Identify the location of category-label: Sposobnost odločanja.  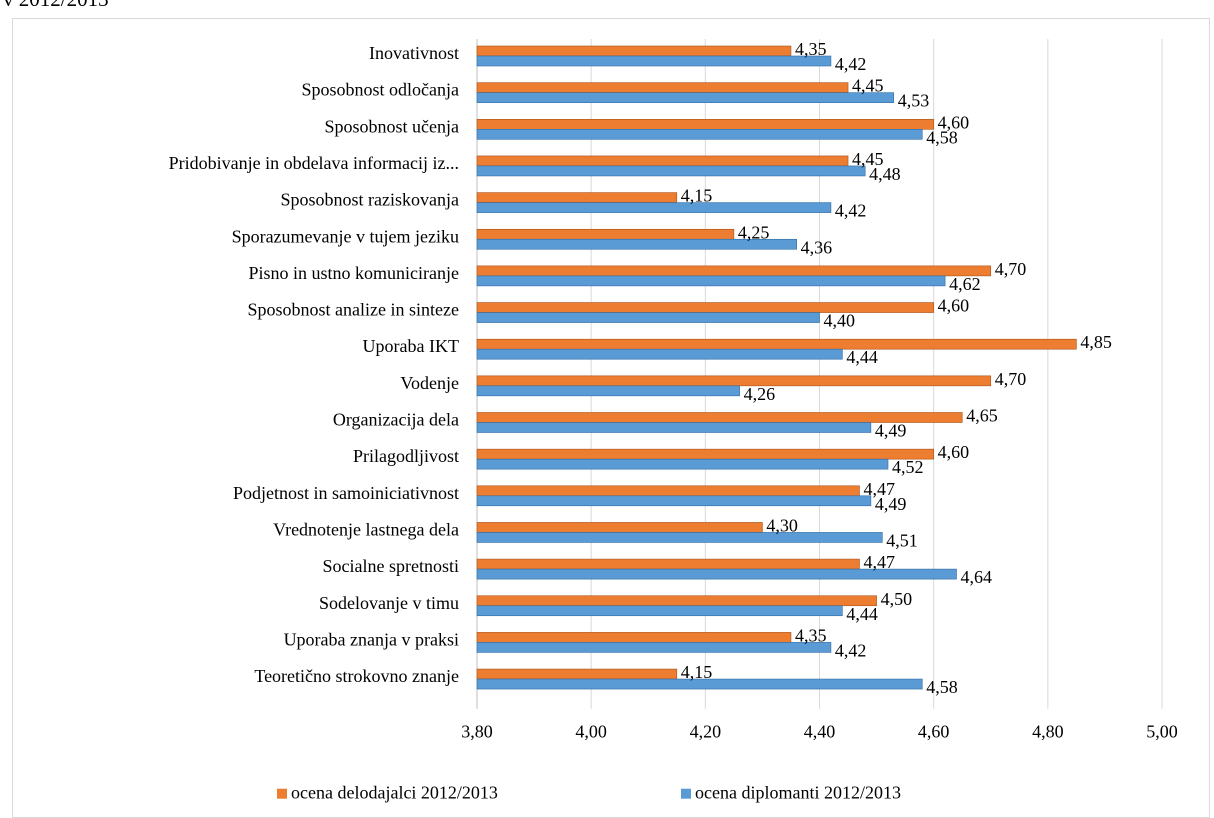
(381, 90).